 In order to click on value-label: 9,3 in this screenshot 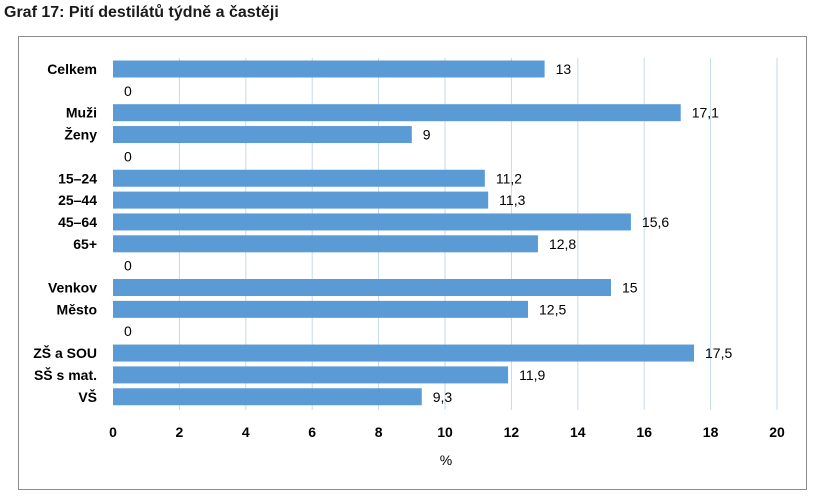, I will do `click(443, 397)`.